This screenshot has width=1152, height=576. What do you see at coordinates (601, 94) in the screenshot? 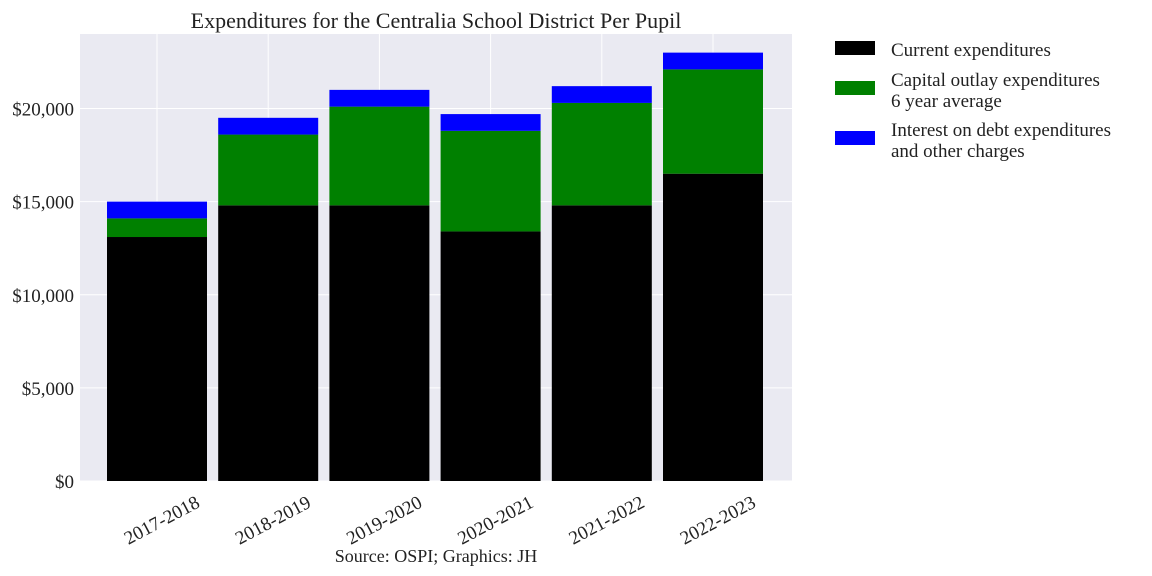
I see `bar-segment-3-2021-2022` at bounding box center [601, 94].